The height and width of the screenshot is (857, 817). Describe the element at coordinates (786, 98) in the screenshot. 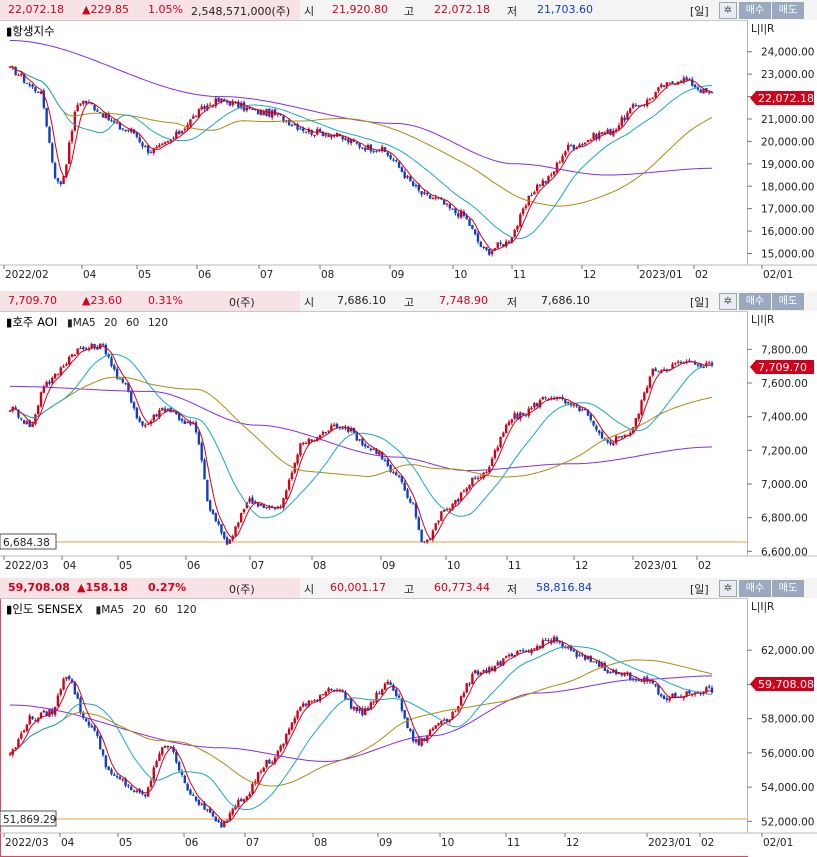

I see `hsi-current-price: 22,072.18` at that location.